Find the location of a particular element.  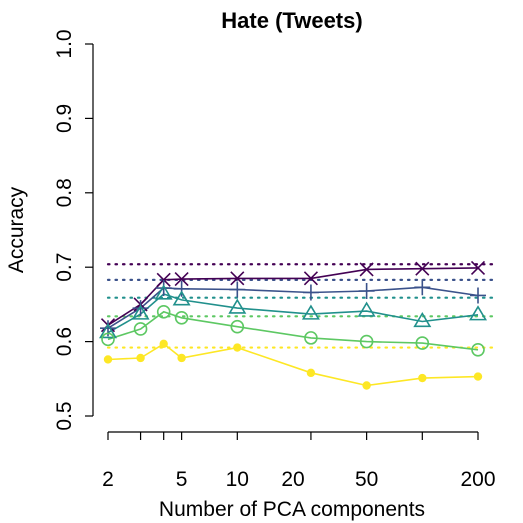

x-axis-label: Number of PCA components is located at coordinates (292, 509).